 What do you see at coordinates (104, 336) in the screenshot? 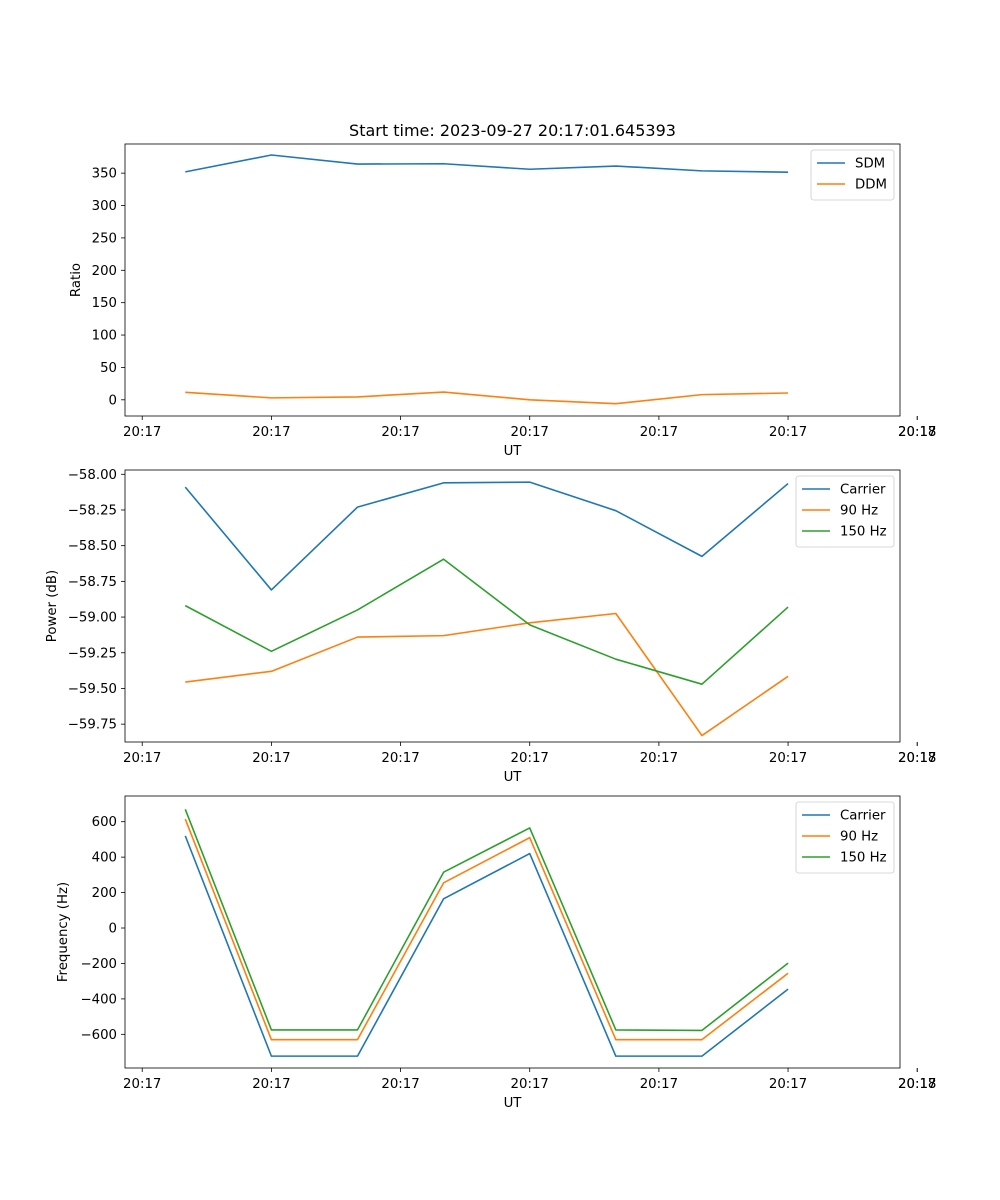
I see `y-tick-label: 100` at bounding box center [104, 336].